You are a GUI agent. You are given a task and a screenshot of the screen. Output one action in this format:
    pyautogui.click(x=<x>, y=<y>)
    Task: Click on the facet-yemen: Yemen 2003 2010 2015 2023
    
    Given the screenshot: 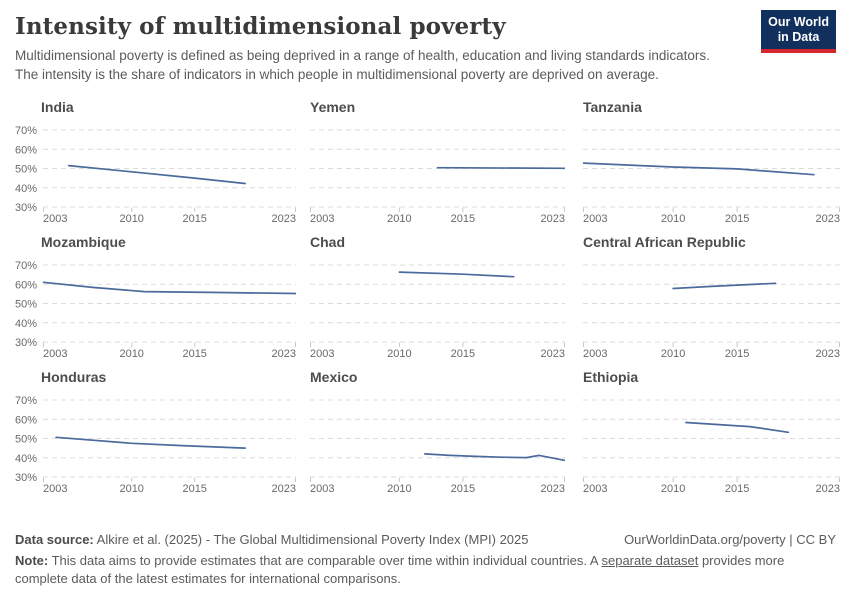 What is the action you would take?
    pyautogui.click(x=430, y=161)
    